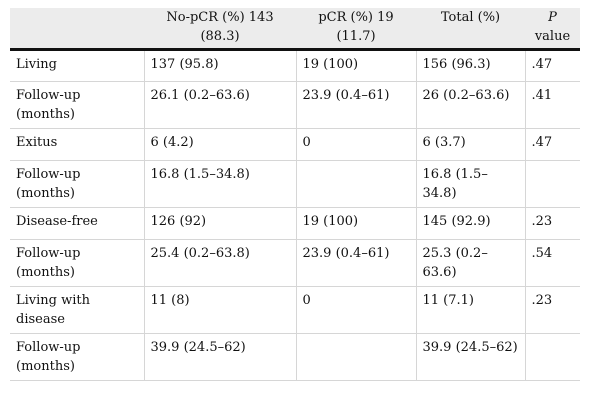 The image size is (590, 403). What do you see at coordinates (471, 105) in the screenshot?
I see `cell-total: 26 (0.2–63.6)` at bounding box center [471, 105].